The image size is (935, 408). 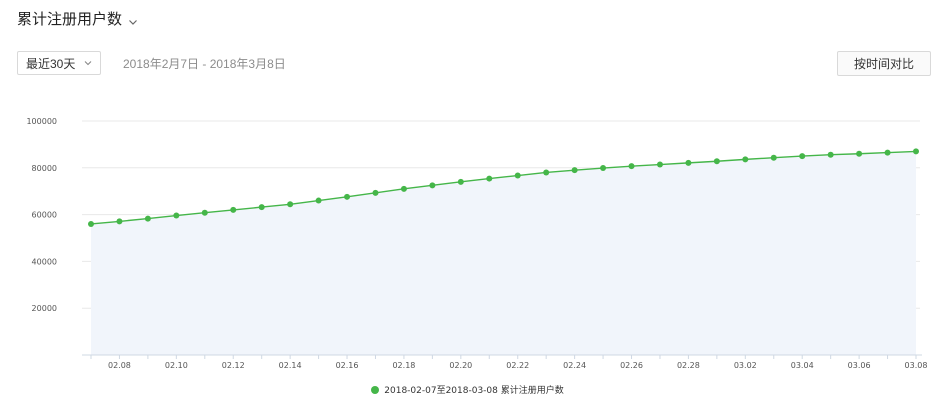 I want to click on y-tick-label: 40000, so click(x=44, y=261).